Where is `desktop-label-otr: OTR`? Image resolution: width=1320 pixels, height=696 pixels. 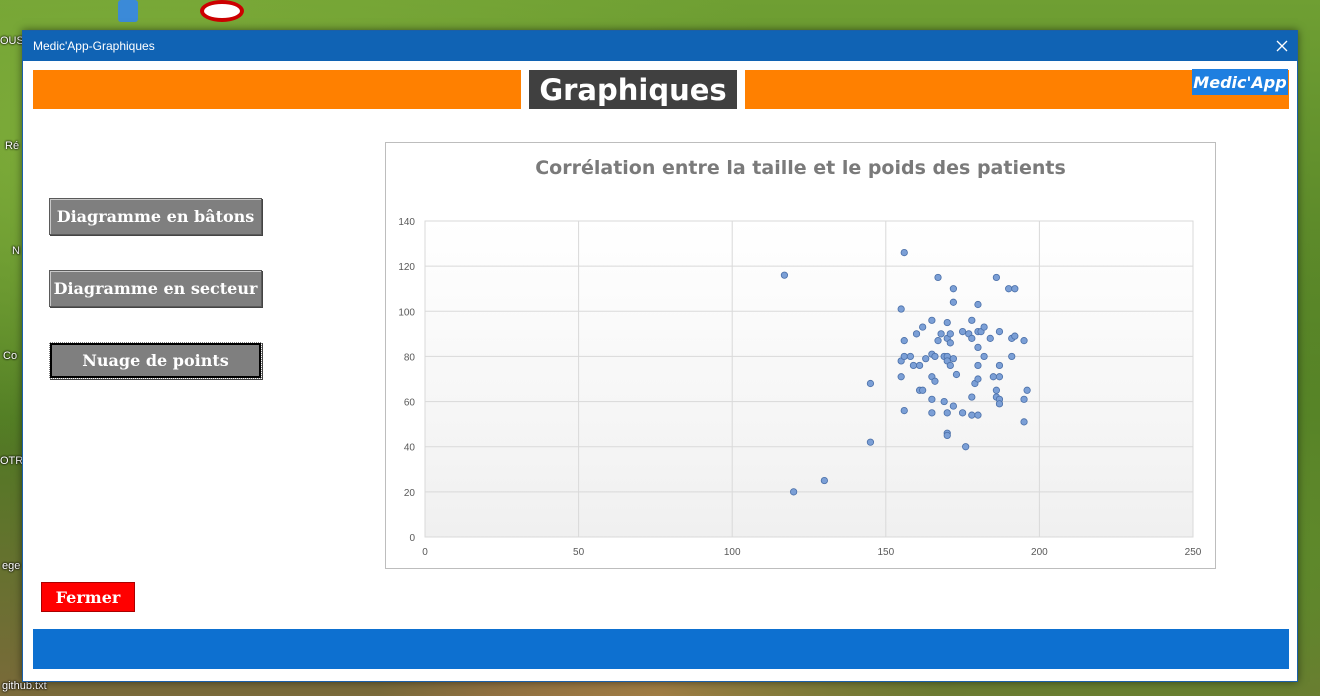 desktop-label-otr: OTR is located at coordinates (12, 461).